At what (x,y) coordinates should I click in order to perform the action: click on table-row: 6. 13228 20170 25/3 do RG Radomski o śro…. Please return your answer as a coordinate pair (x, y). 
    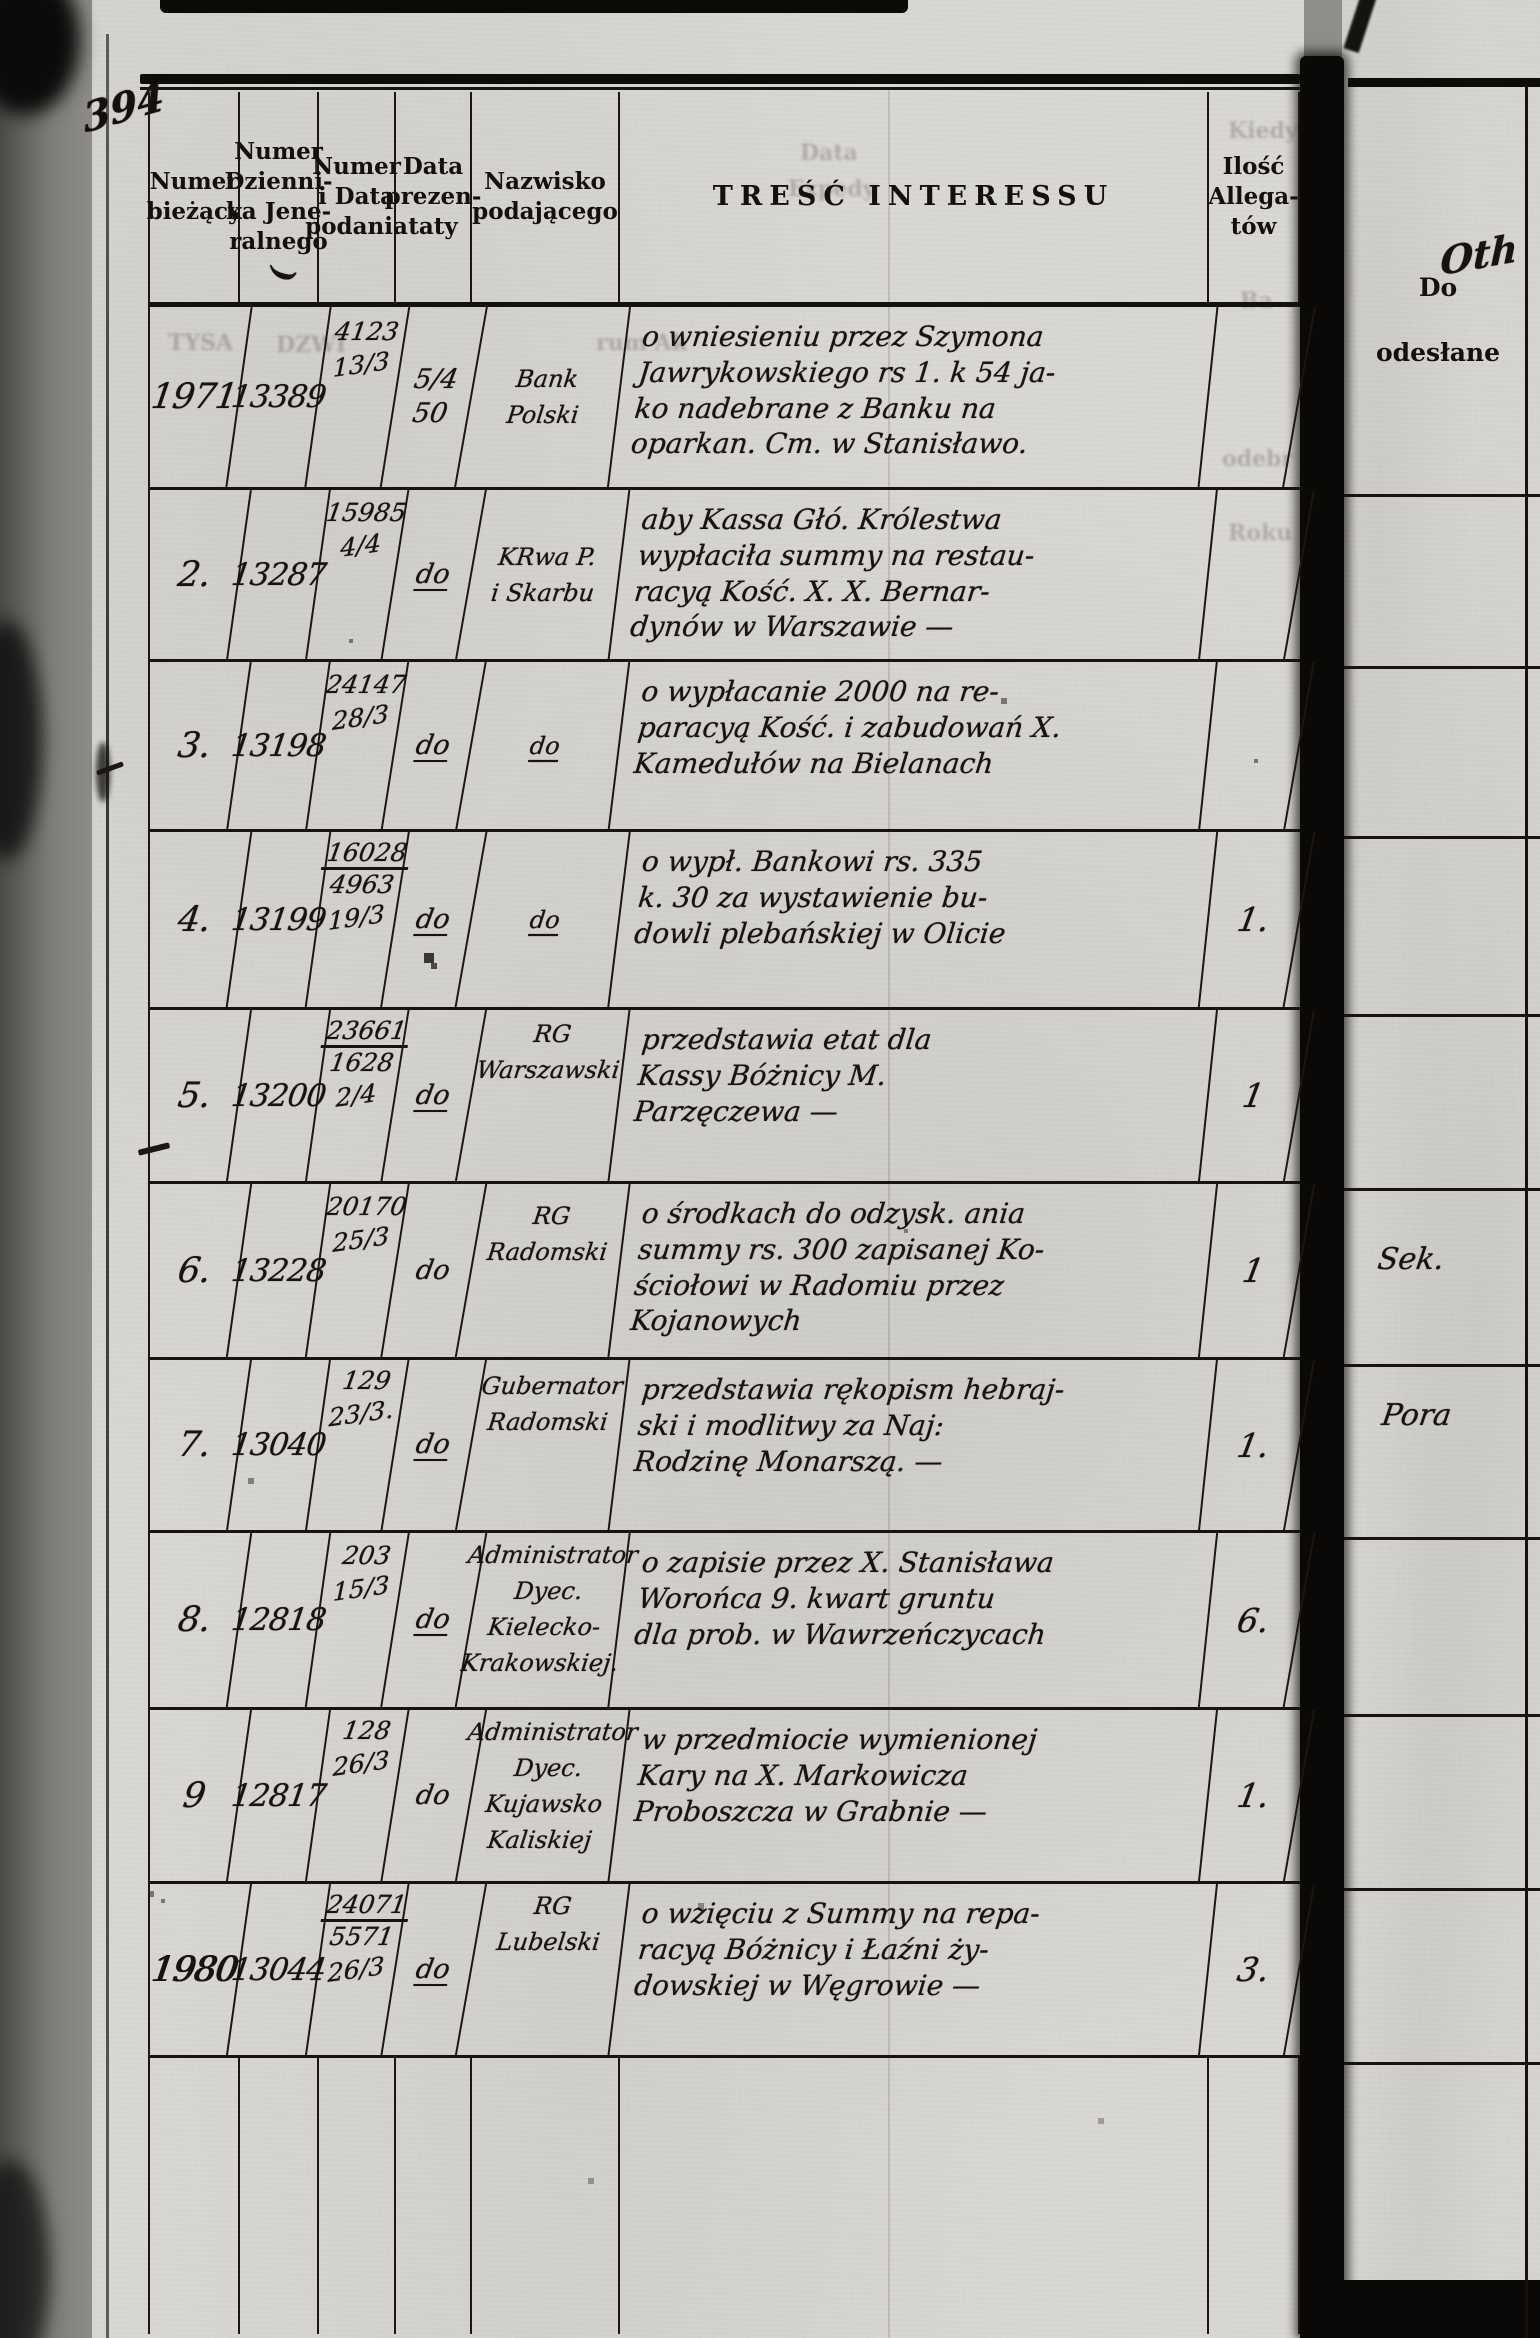
    Looking at the image, I should click on (726, 1272).